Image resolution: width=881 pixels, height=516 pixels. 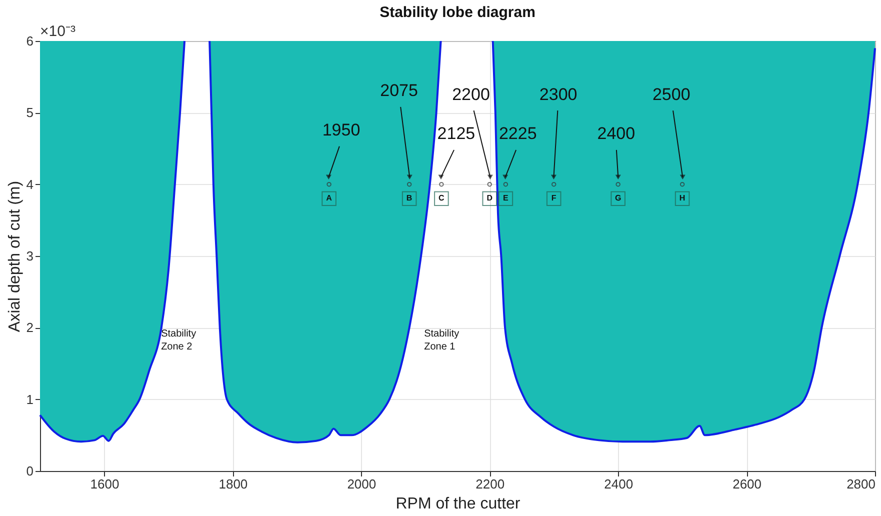 What do you see at coordinates (471, 94) in the screenshot?
I see `annotation: 2200` at bounding box center [471, 94].